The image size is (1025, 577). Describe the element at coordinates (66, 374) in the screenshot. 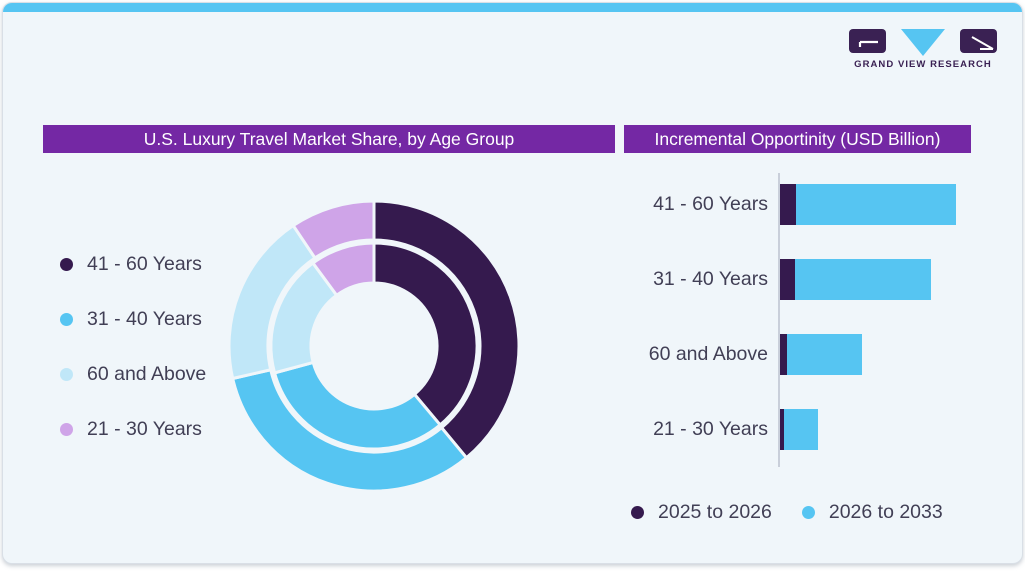

I see `legend-dot-60-above-icon` at that location.